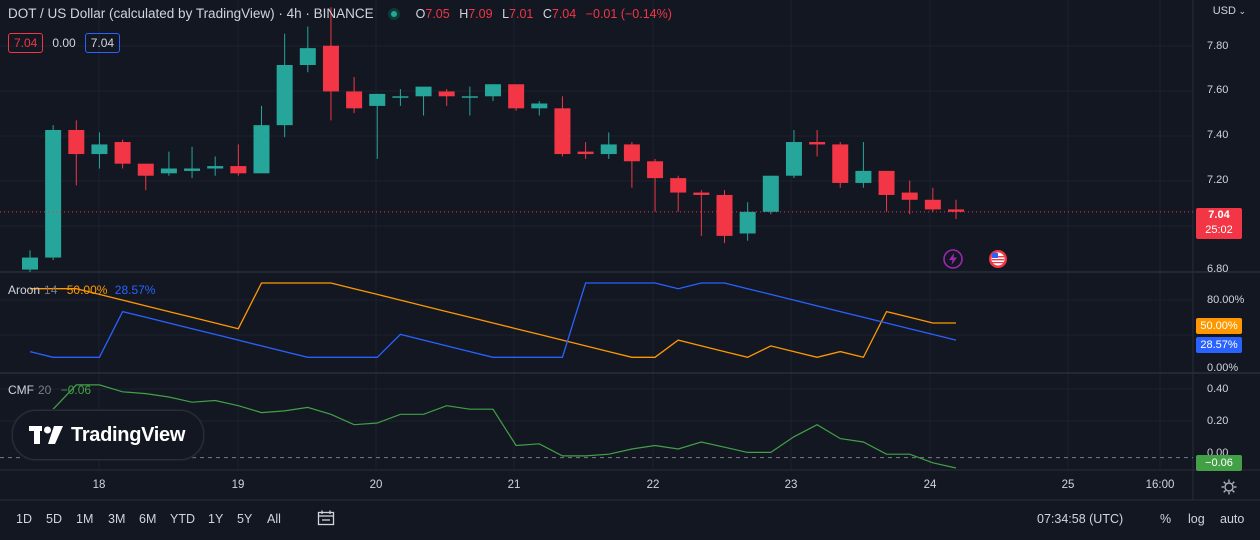 Image resolution: width=1260 pixels, height=540 pixels. Describe the element at coordinates (148, 519) in the screenshot. I see `range-6m-button: 6M` at that location.